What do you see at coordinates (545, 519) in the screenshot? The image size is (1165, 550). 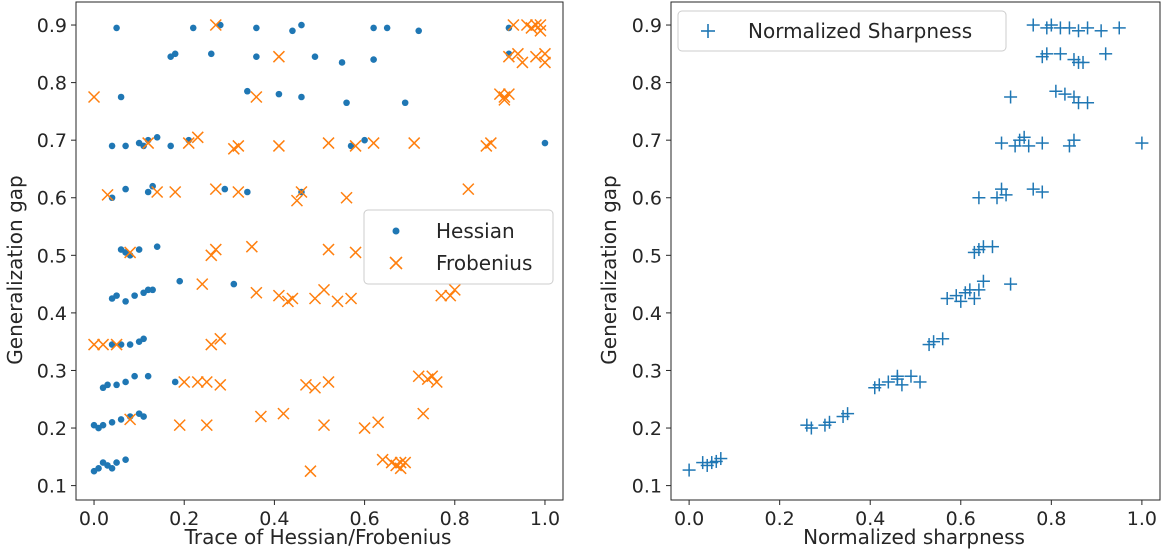 I see `left-x-tick-label: 1.0` at bounding box center [545, 519].